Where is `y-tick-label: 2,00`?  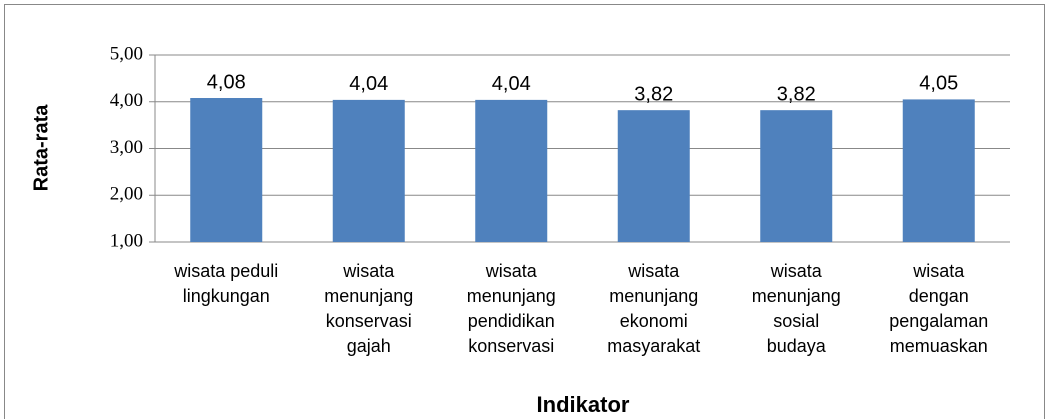
y-tick-label: 2,00 is located at coordinates (126, 194).